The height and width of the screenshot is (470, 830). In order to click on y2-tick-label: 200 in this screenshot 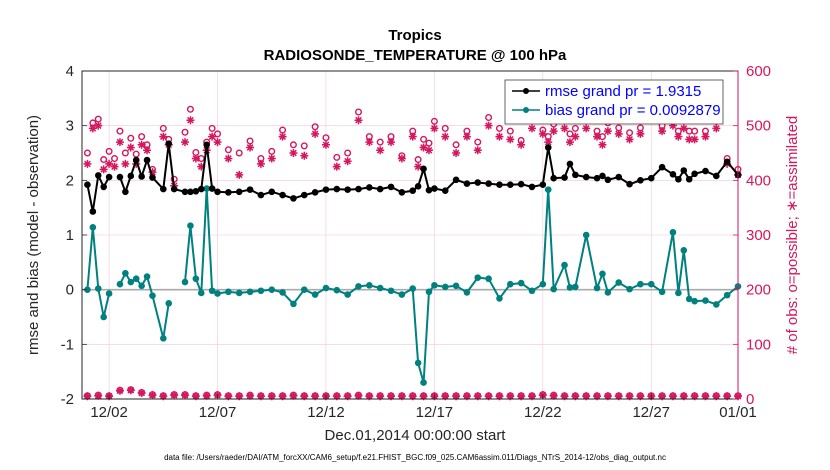, I will do `click(758, 290)`.